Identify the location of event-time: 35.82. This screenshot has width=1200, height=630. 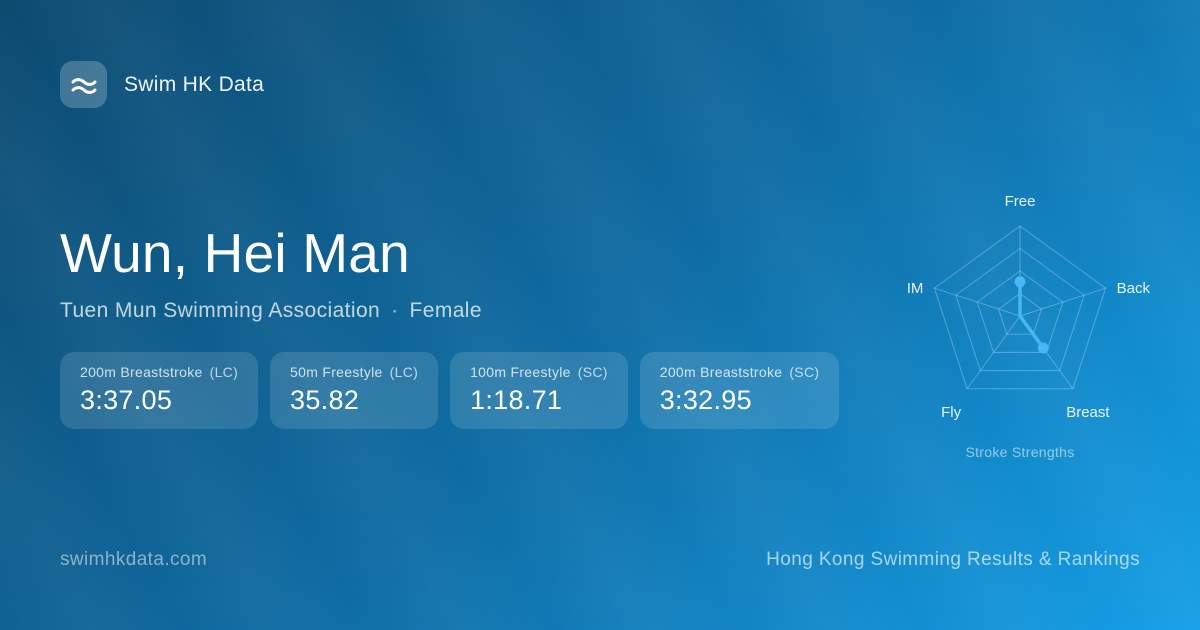
(325, 400).